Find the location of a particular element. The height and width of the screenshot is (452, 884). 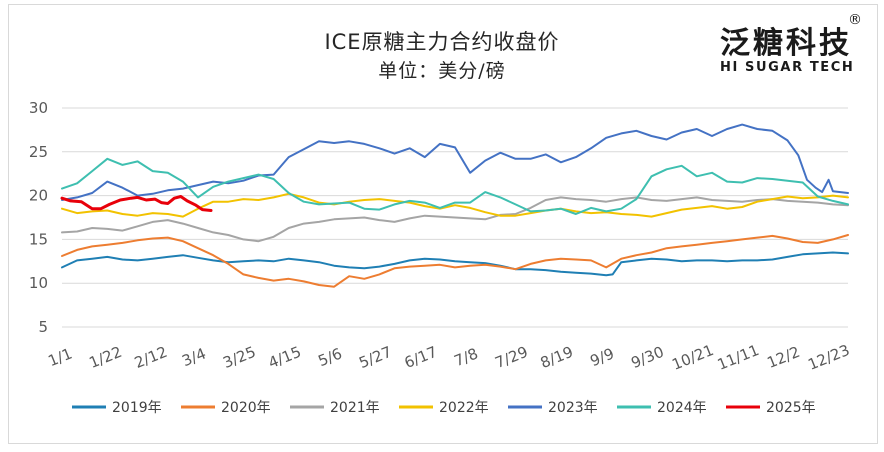

x-tick-label: 5/27 is located at coordinates (375, 357).